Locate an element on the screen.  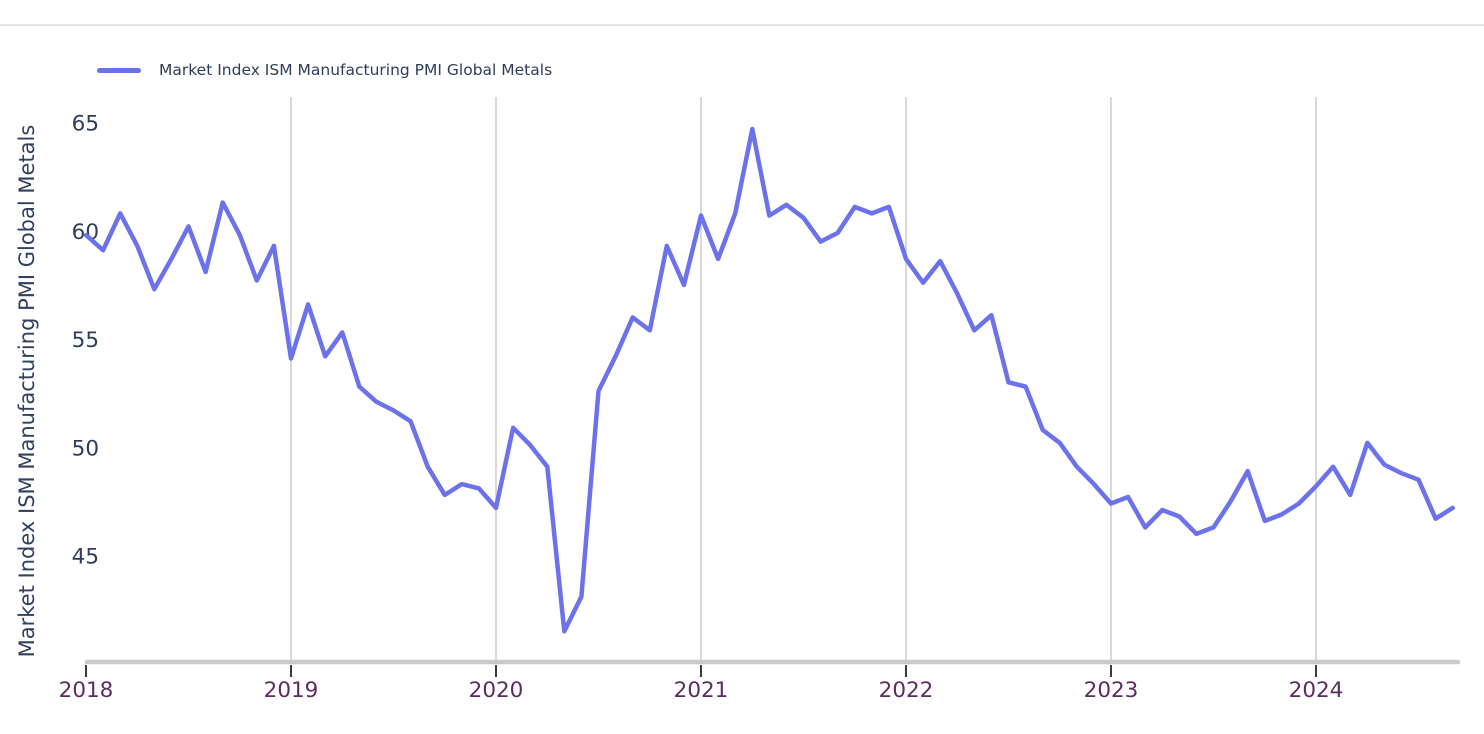
y-tick-label: 50 is located at coordinates (85, 448).